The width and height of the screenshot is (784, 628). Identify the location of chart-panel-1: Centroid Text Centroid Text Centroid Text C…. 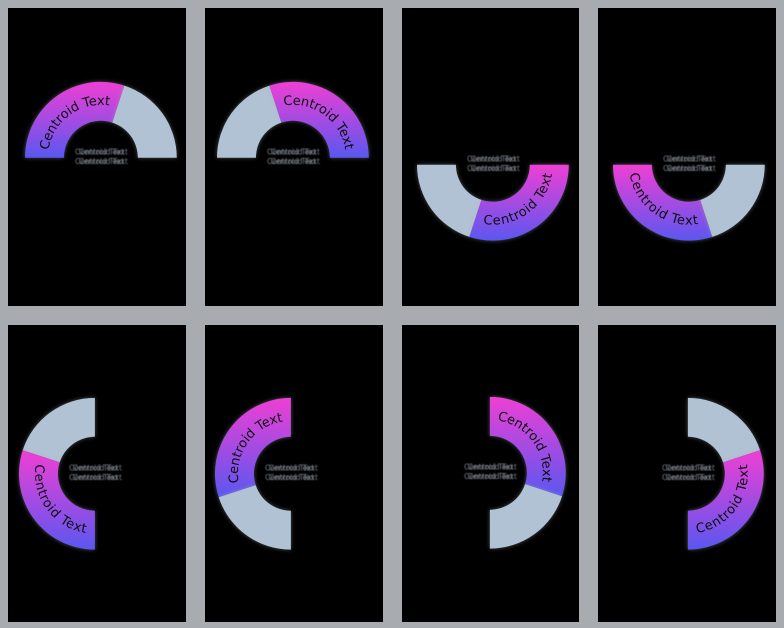
(97, 157).